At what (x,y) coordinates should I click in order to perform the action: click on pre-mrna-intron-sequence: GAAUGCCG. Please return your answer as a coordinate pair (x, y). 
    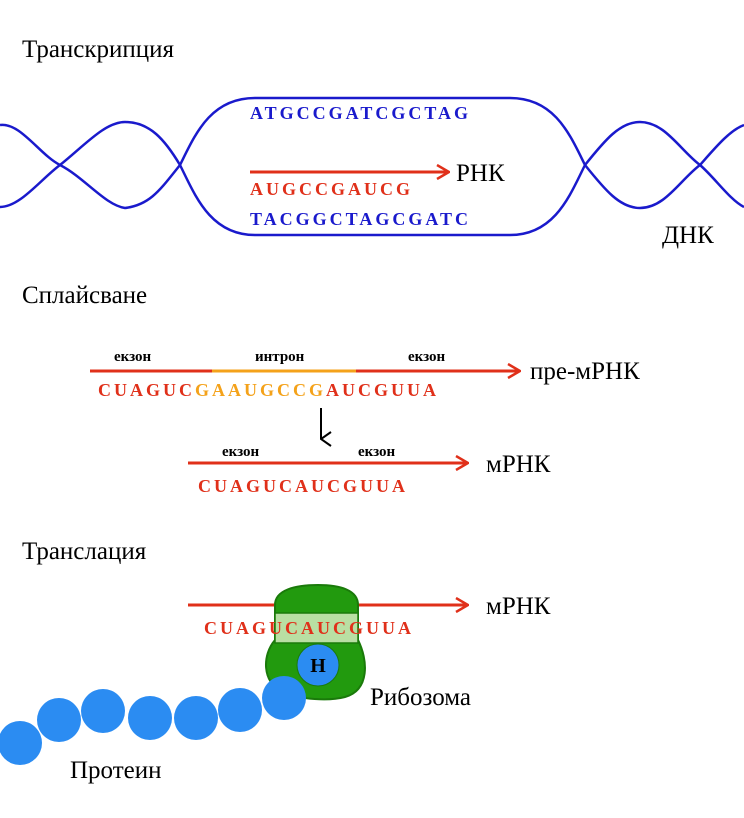
    Looking at the image, I should click on (260, 390).